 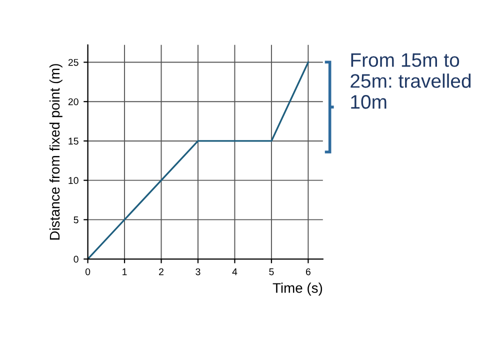 What do you see at coordinates (308, 272) in the screenshot?
I see `x-tick-label: 6` at bounding box center [308, 272].